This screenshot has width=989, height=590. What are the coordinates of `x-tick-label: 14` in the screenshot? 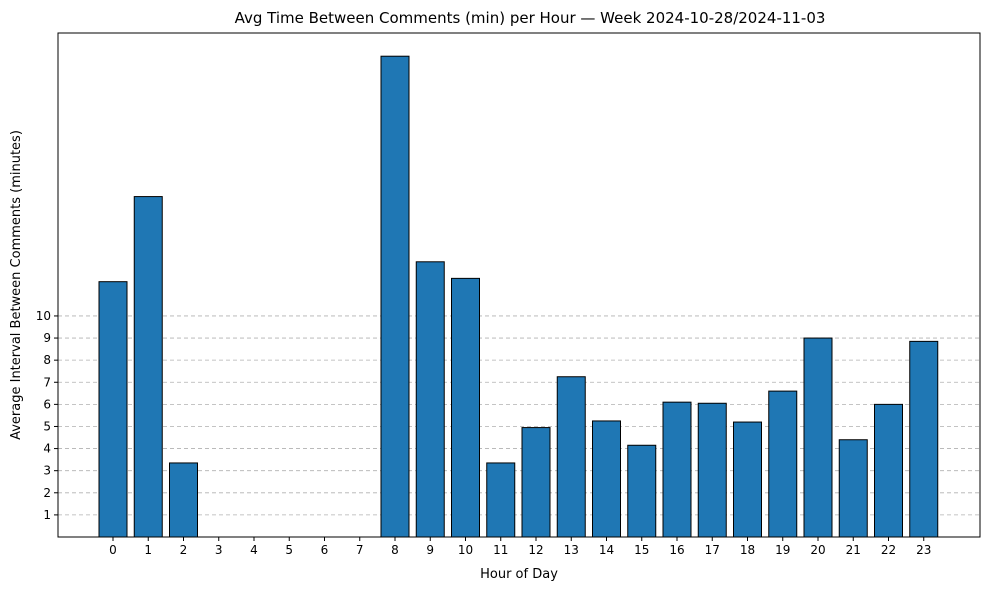 It's located at (606, 550).